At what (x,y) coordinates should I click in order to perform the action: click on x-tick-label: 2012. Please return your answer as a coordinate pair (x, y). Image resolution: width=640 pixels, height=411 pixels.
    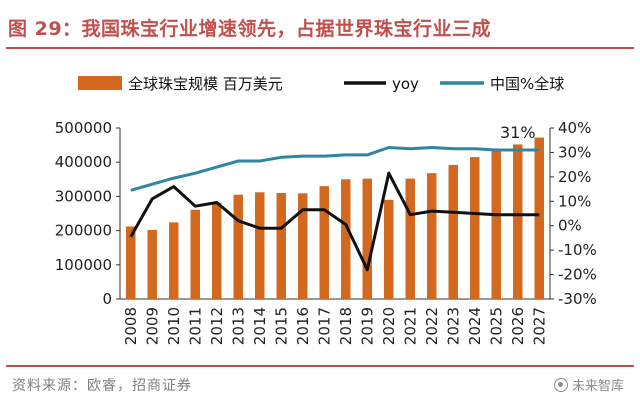
    Looking at the image, I should click on (217, 326).